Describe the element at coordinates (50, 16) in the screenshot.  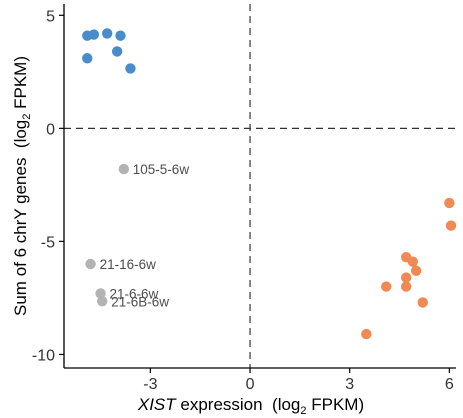
I see `y-tick-label-5: 5` at that location.